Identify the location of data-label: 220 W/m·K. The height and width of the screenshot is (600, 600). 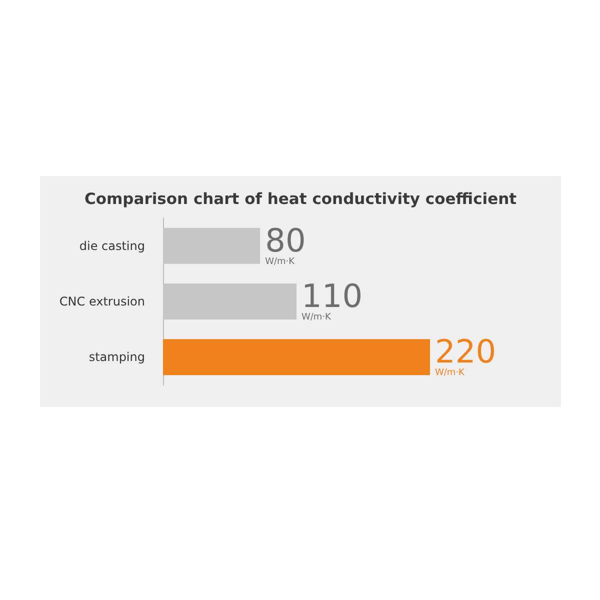
(465, 355).